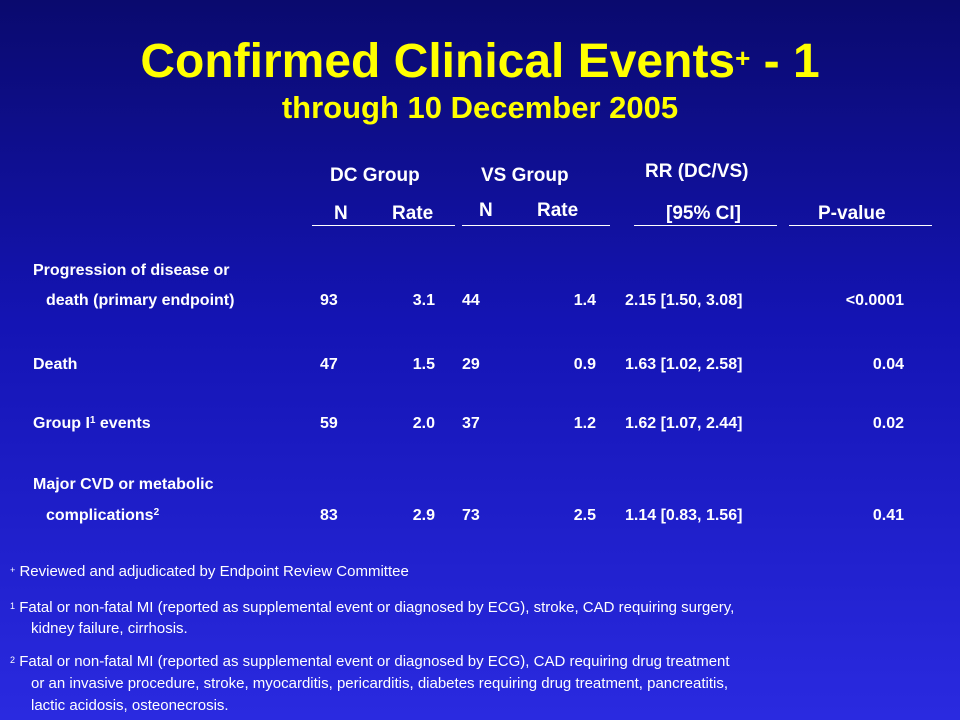 The width and height of the screenshot is (960, 720). I want to click on vs-rate-value: 2.5, so click(584, 515).